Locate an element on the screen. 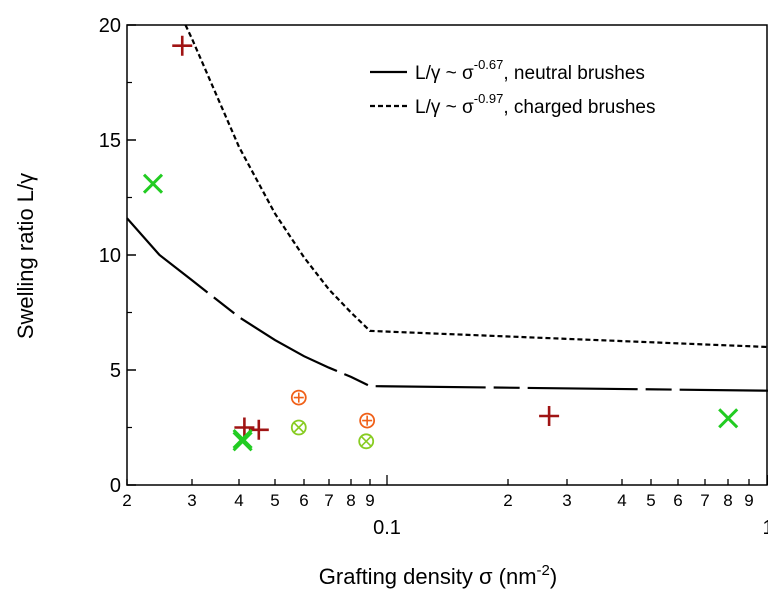 The image size is (768, 593). y-axis-label: Swelling ratio L/γ is located at coordinates (25, 256).